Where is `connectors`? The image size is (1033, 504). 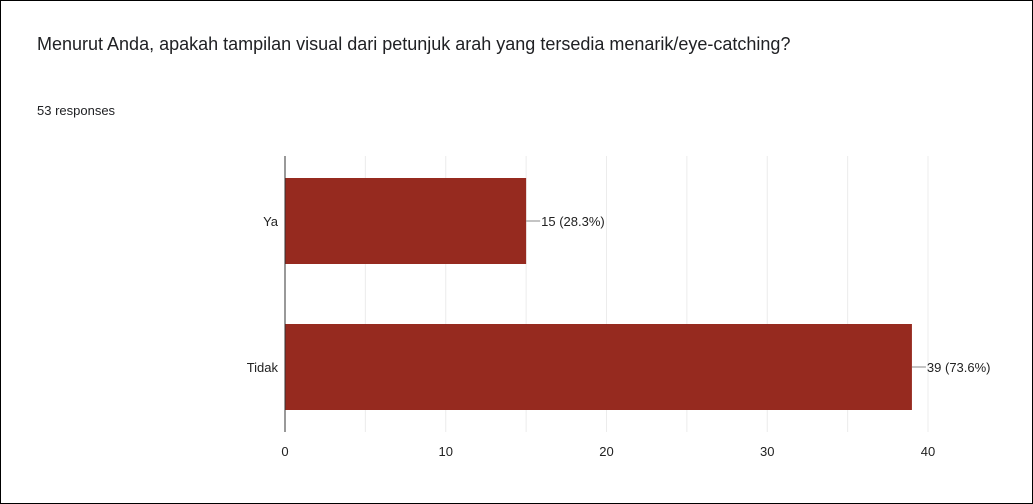
connectors is located at coordinates (726, 294).